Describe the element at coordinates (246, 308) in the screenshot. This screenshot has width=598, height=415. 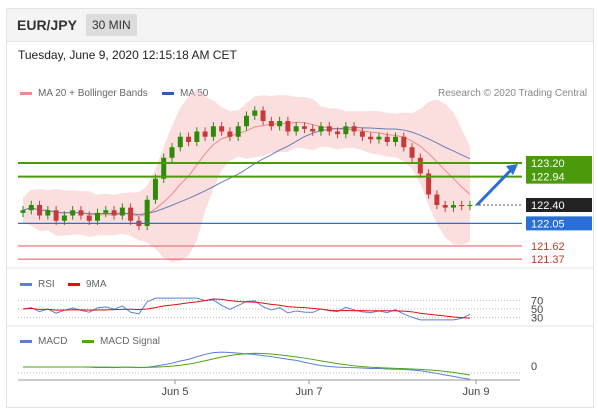
I see `rsi-ma-line` at that location.